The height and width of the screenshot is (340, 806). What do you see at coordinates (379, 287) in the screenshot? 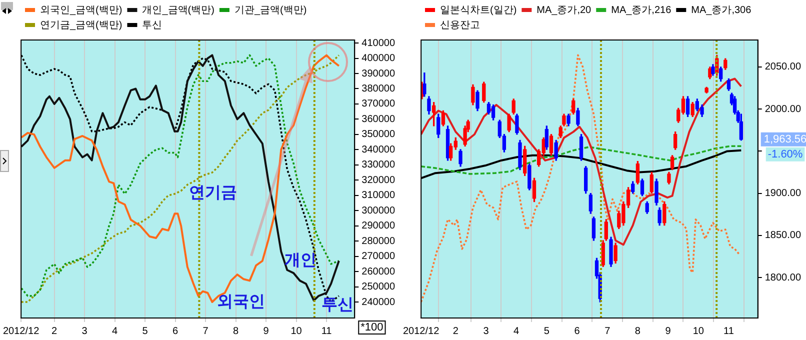
I see `y-tick-label: 250000` at bounding box center [379, 287].